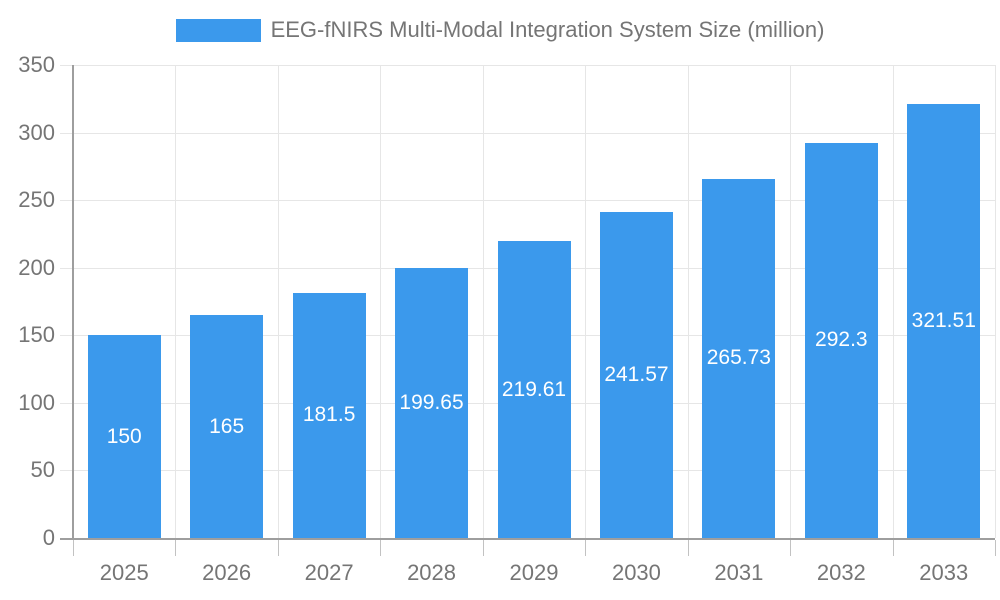 The image size is (1000, 600). What do you see at coordinates (36, 64) in the screenshot?
I see `y-tick-label: 350` at bounding box center [36, 64].